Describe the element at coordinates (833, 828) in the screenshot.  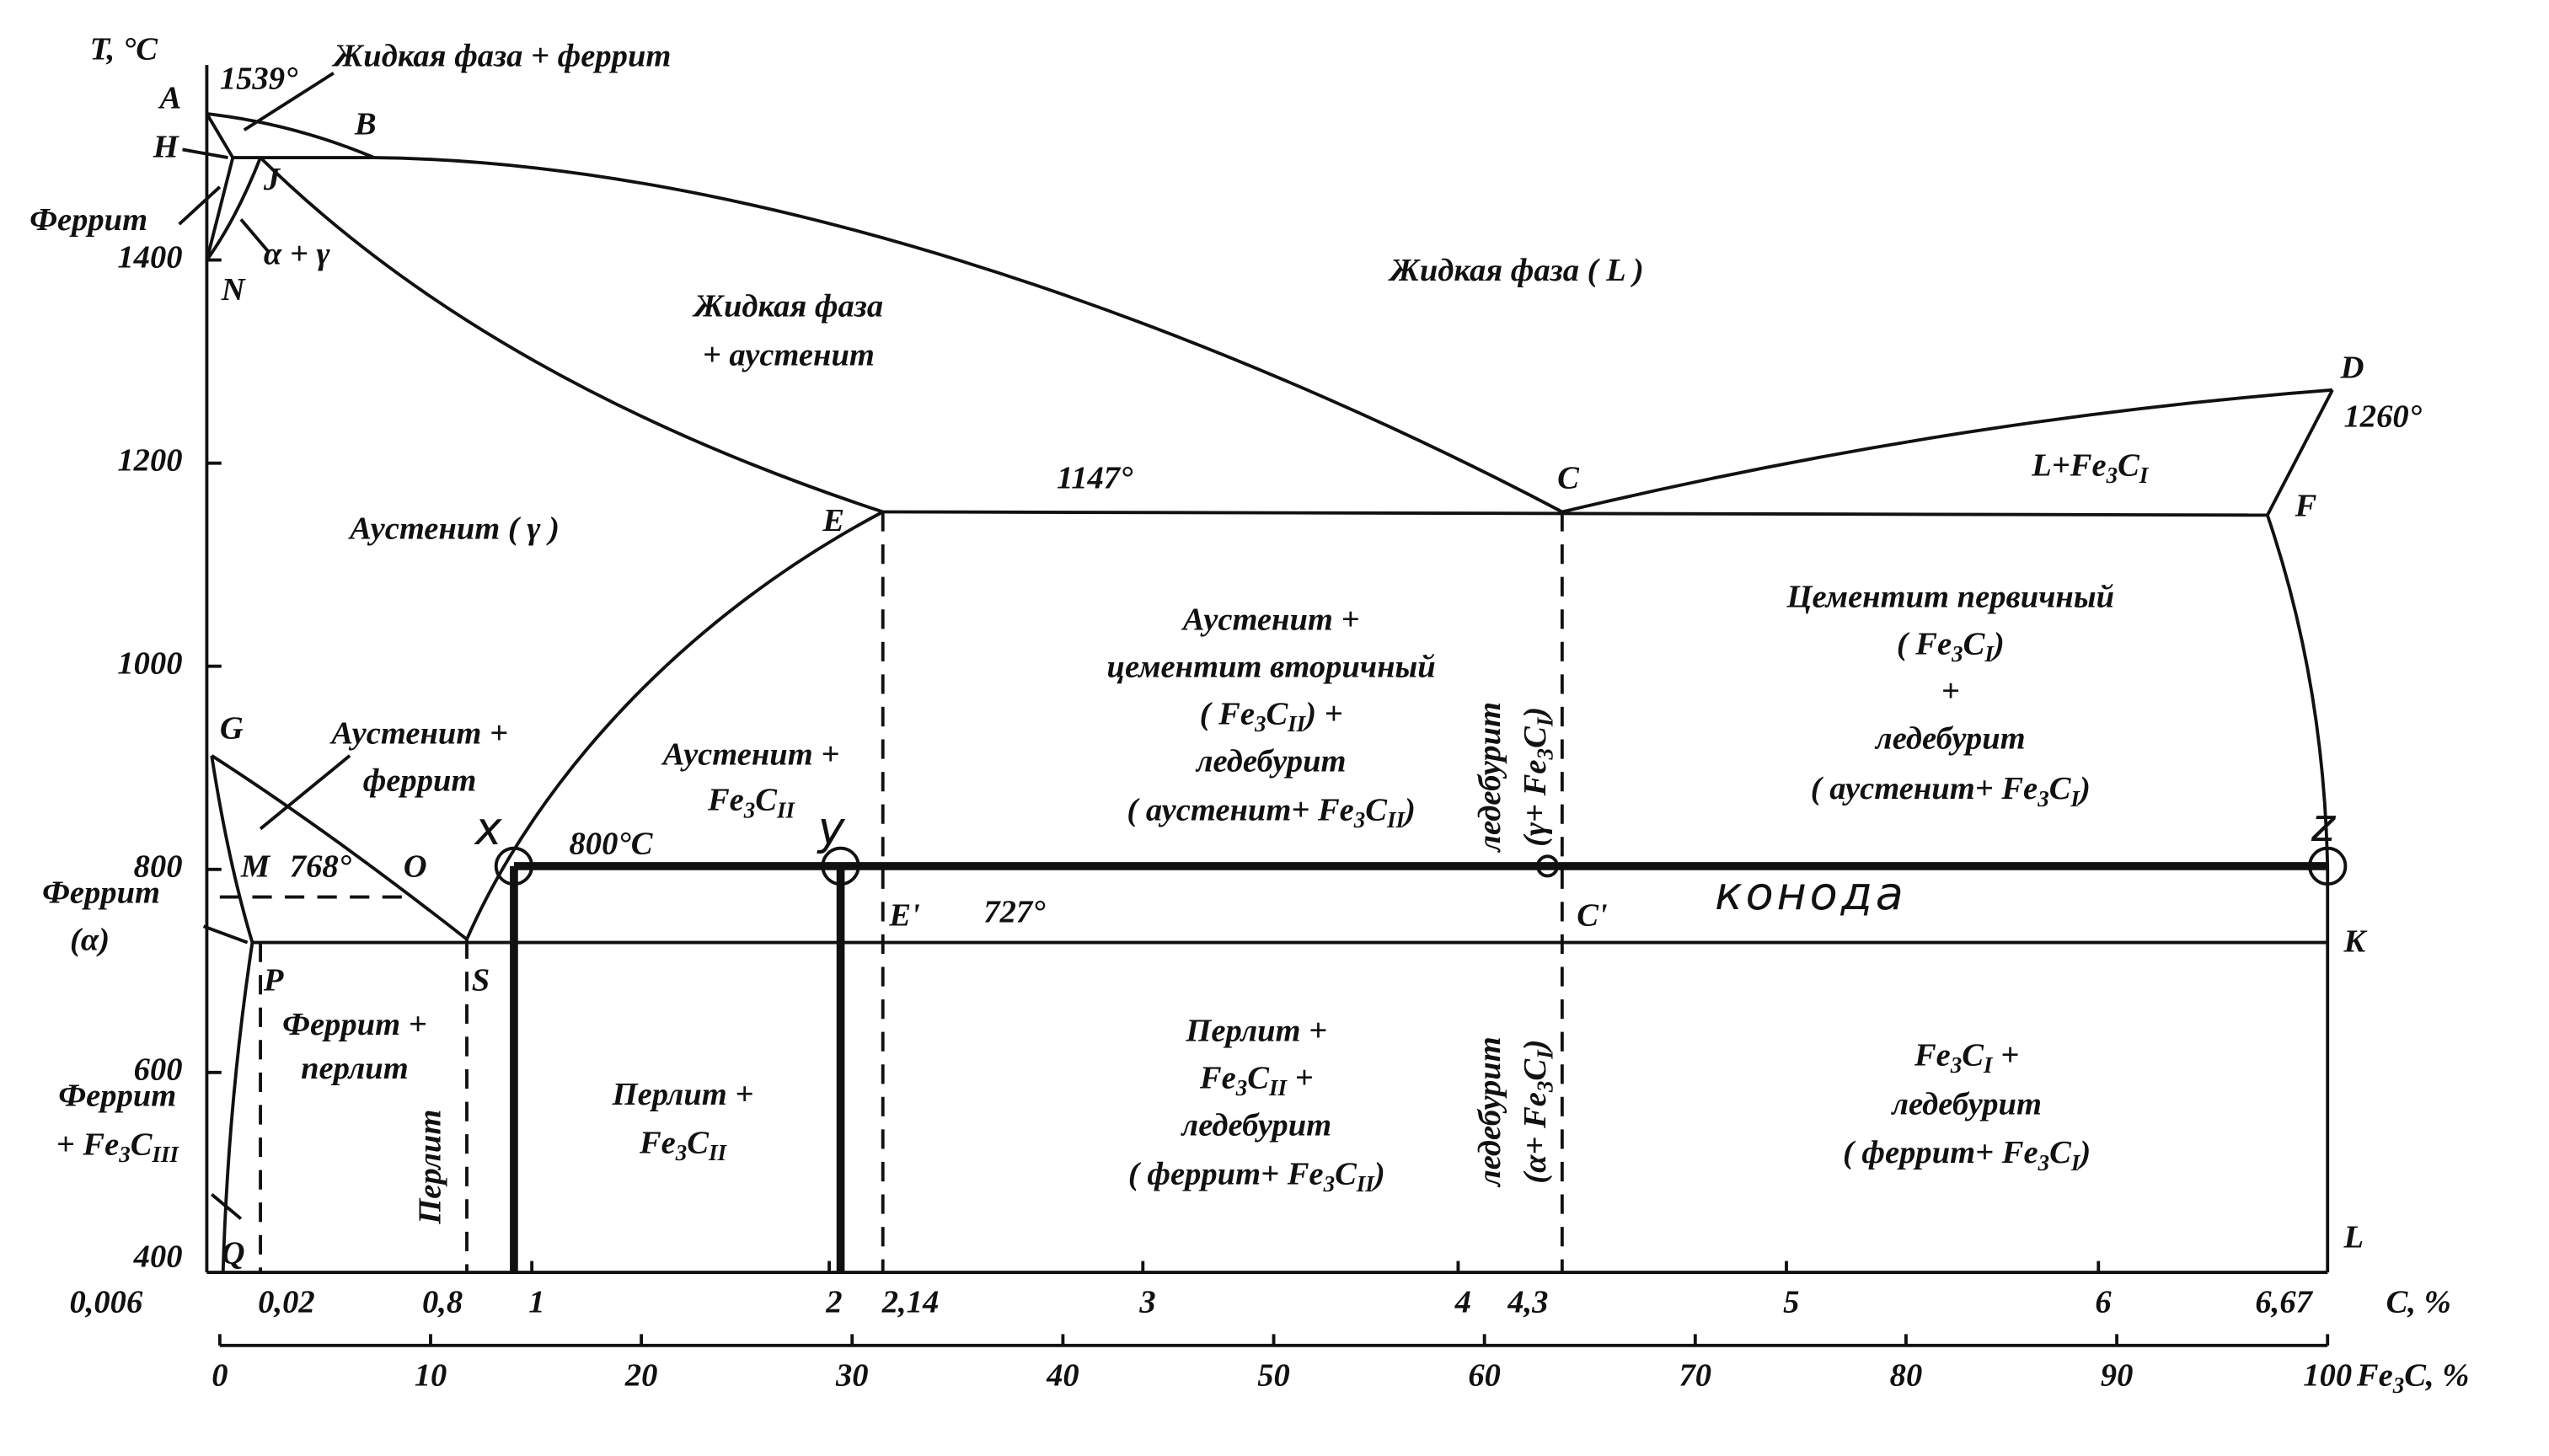
I see `tie-point-label: y` at that location.